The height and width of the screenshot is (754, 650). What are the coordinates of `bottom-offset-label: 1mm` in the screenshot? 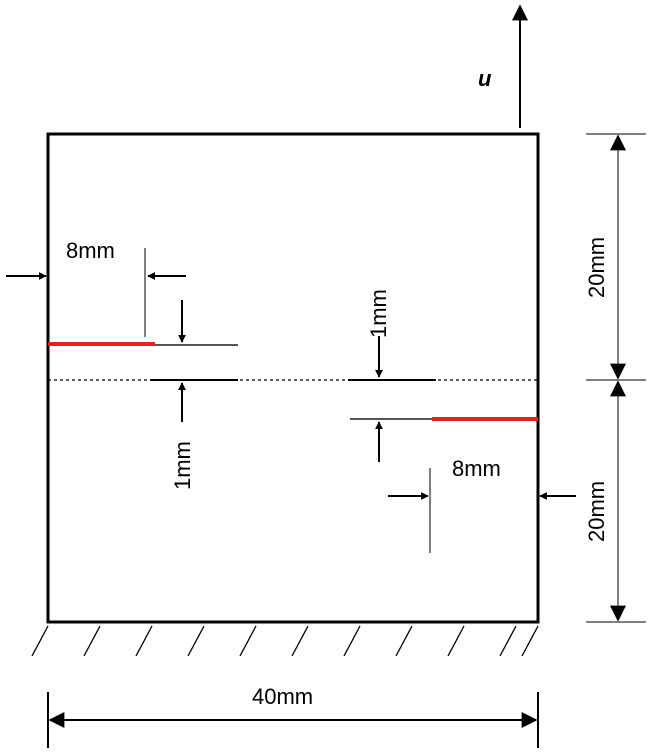 It's located at (378, 313).